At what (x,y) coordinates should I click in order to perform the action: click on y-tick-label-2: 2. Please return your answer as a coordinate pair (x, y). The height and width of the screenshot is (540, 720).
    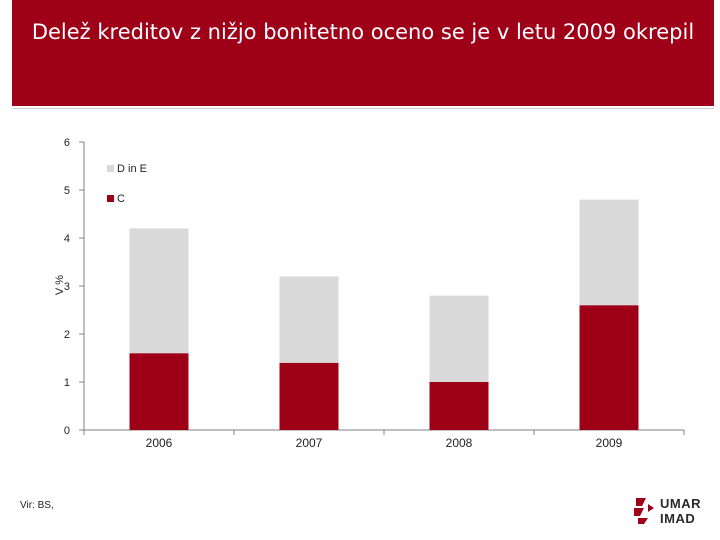
    Looking at the image, I should click on (67, 335).